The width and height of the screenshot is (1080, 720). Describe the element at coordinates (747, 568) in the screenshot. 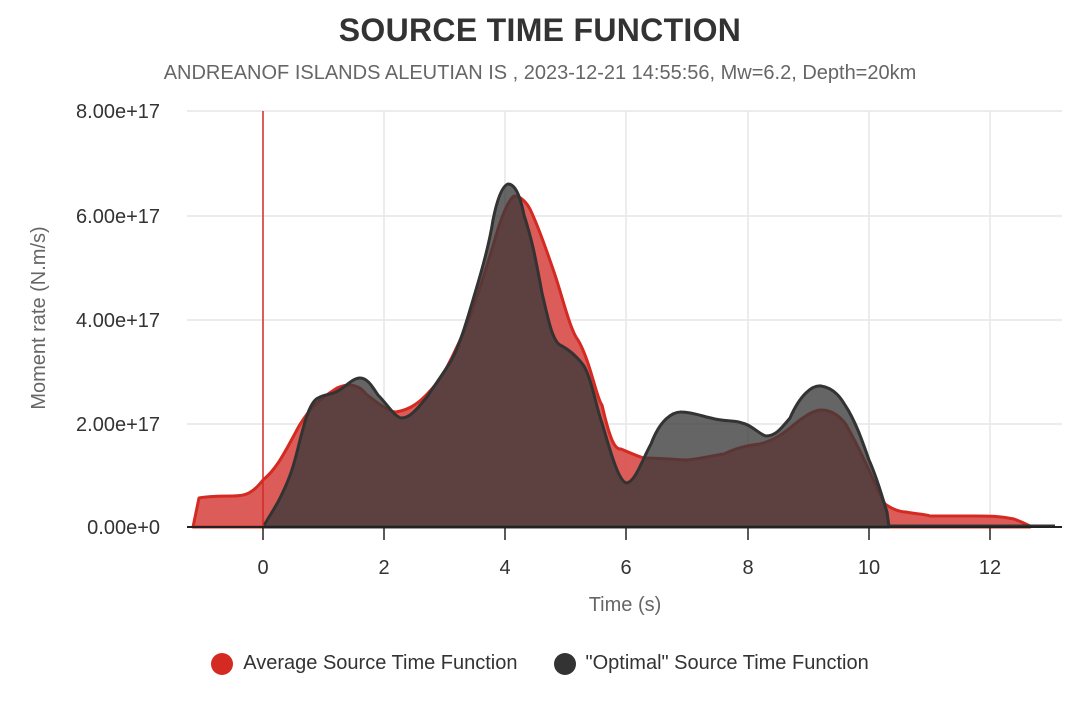

I see `x-tick-label: 8` at that location.